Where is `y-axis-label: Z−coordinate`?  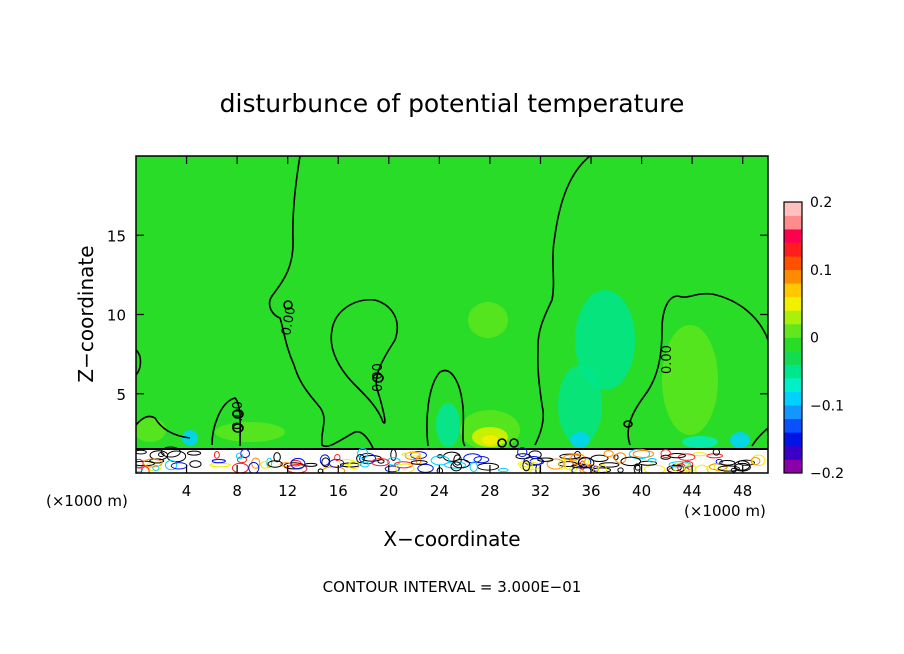 y-axis-label: Z−coordinate is located at coordinates (86, 313).